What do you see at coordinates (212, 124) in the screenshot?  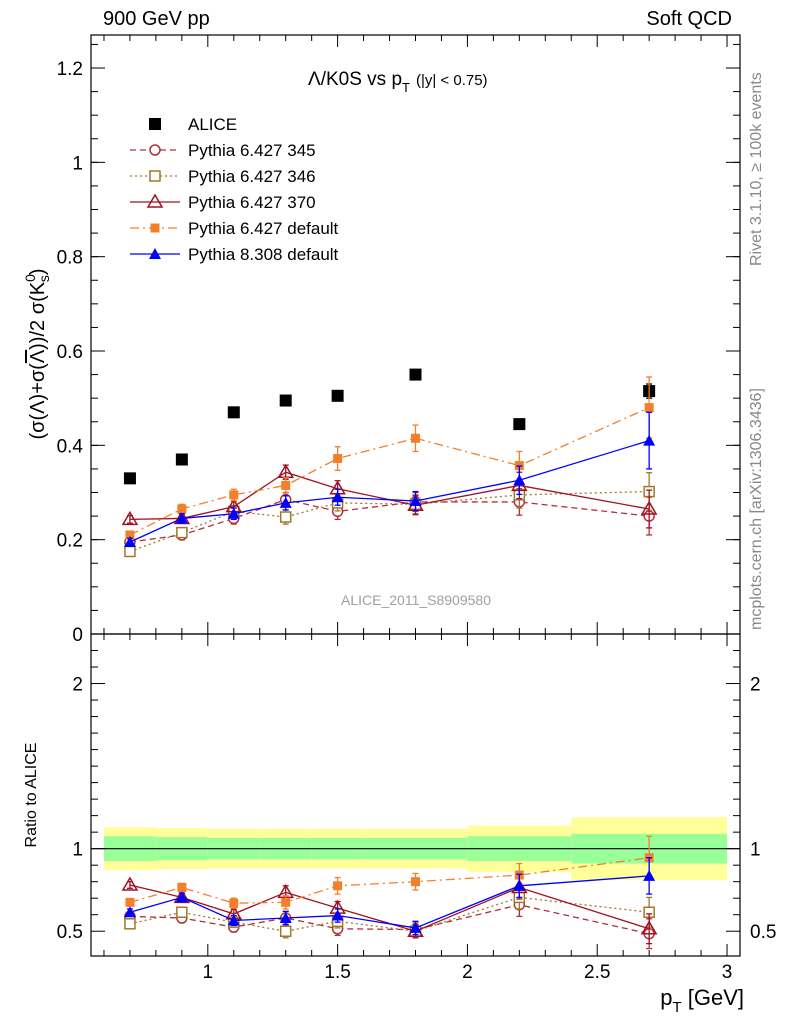 I see `legend-label: ALICE` at bounding box center [212, 124].